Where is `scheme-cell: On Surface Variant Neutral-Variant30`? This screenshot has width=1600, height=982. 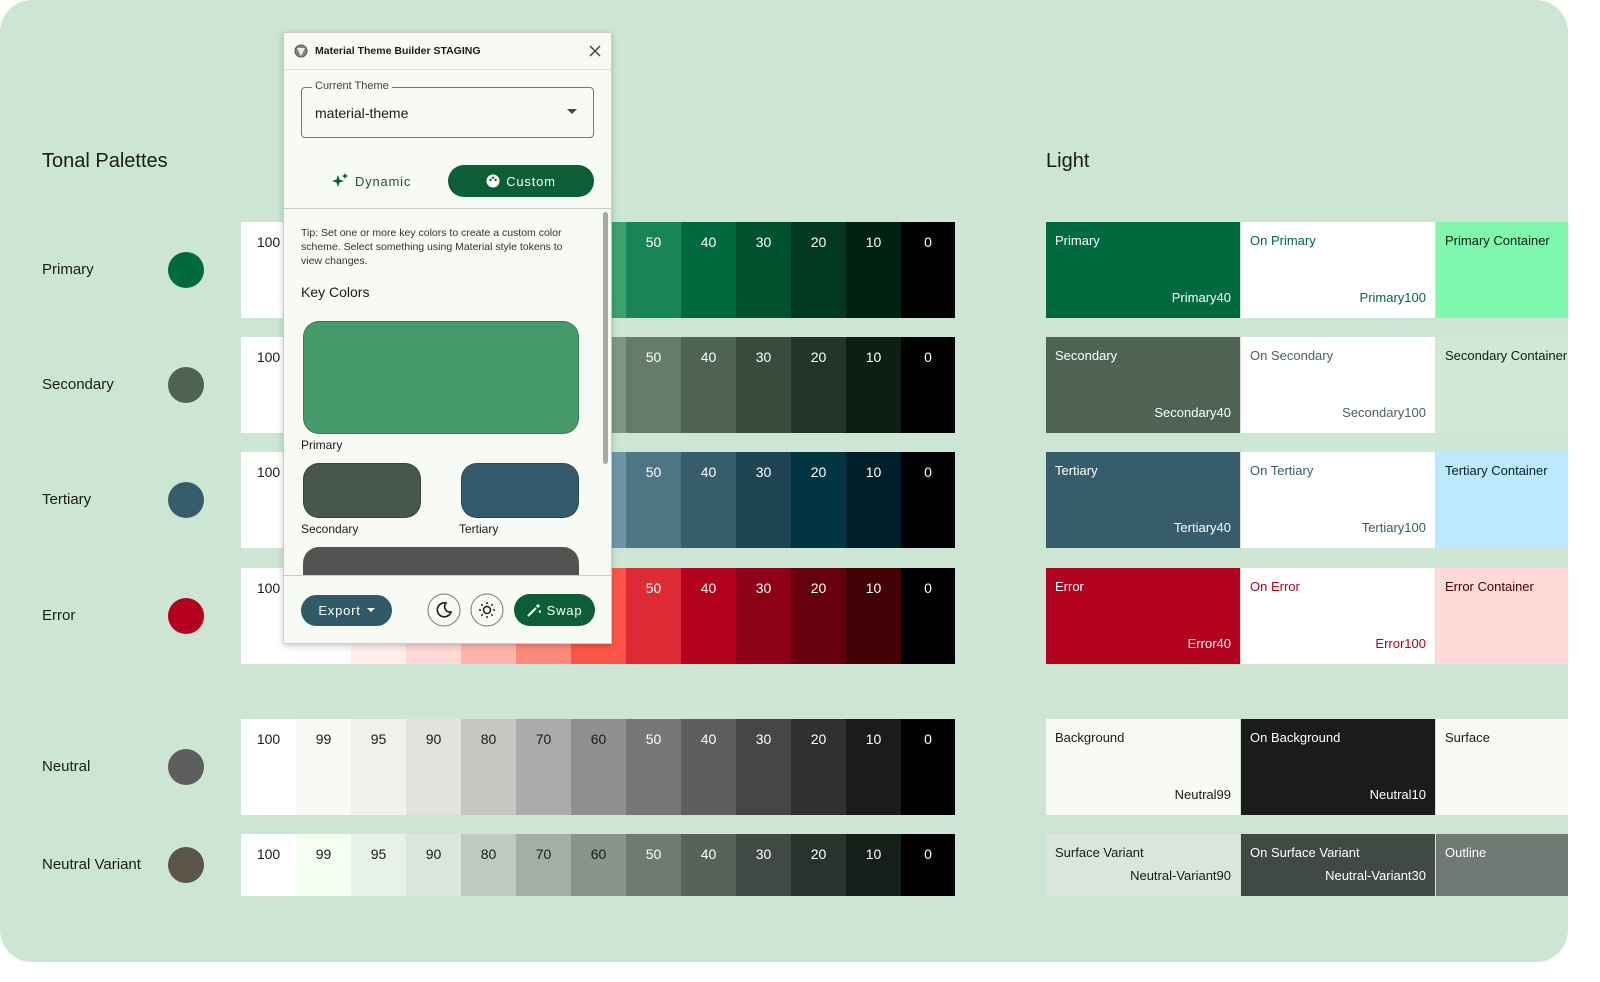 scheme-cell: On Surface Variant Neutral-Variant30 is located at coordinates (1338, 865).